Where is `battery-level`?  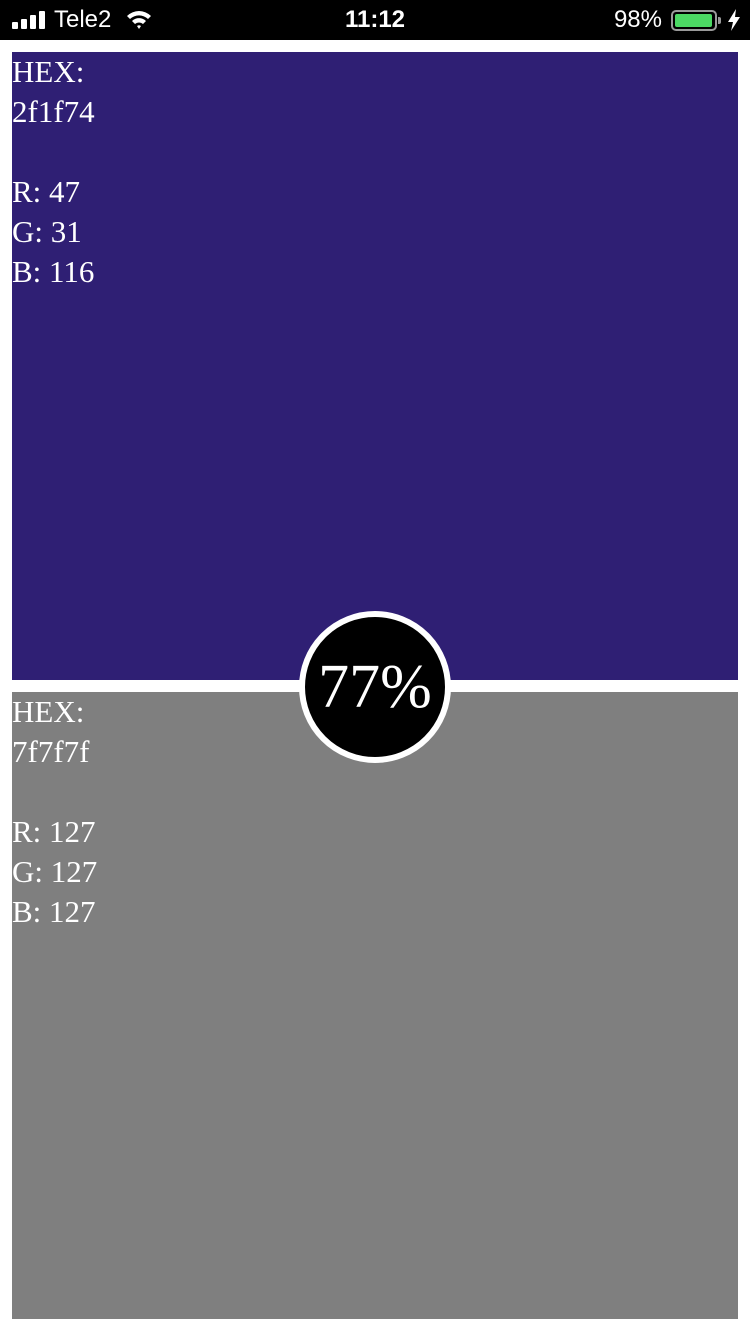
battery-level is located at coordinates (694, 20).